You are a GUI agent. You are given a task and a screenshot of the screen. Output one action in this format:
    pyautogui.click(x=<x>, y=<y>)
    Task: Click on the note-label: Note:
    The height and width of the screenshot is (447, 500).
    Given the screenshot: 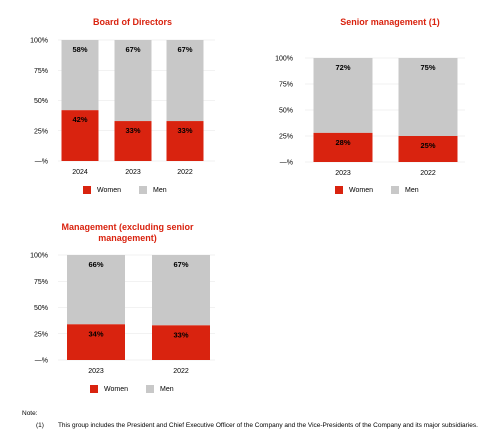 What is the action you would take?
    pyautogui.click(x=30, y=413)
    